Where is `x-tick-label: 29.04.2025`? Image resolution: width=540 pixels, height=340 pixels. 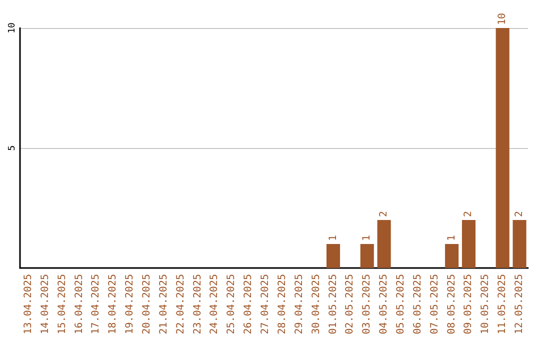 x-tick-label: 29.04.2025 is located at coordinates (299, 304).